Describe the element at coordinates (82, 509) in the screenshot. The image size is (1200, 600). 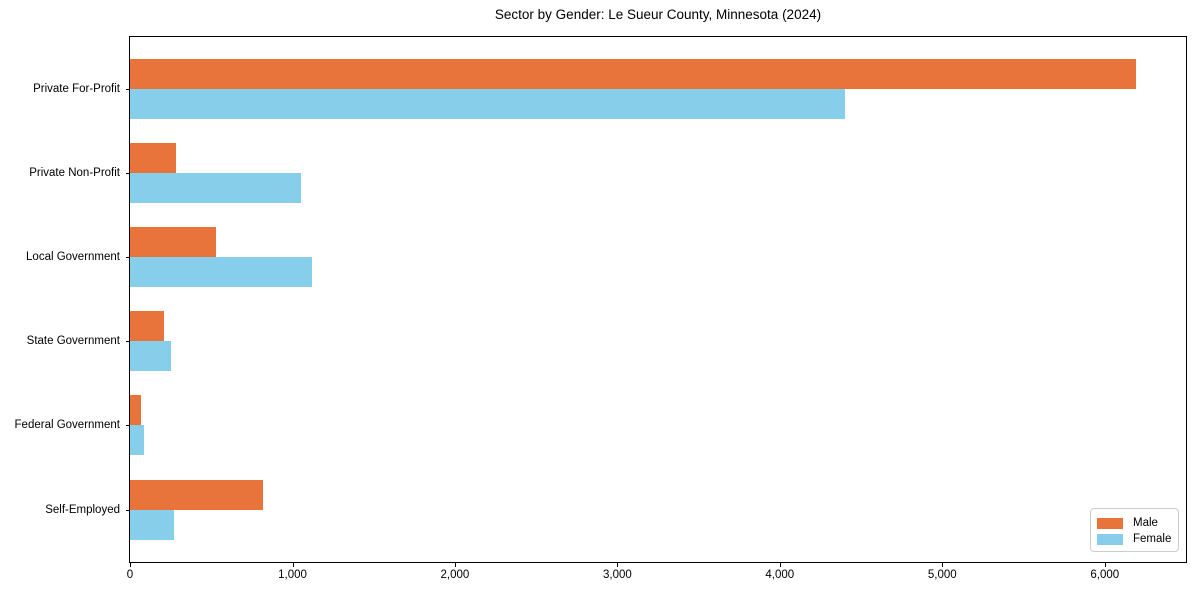
I see `y-tick-label-self-employed: Self-Employed` at that location.